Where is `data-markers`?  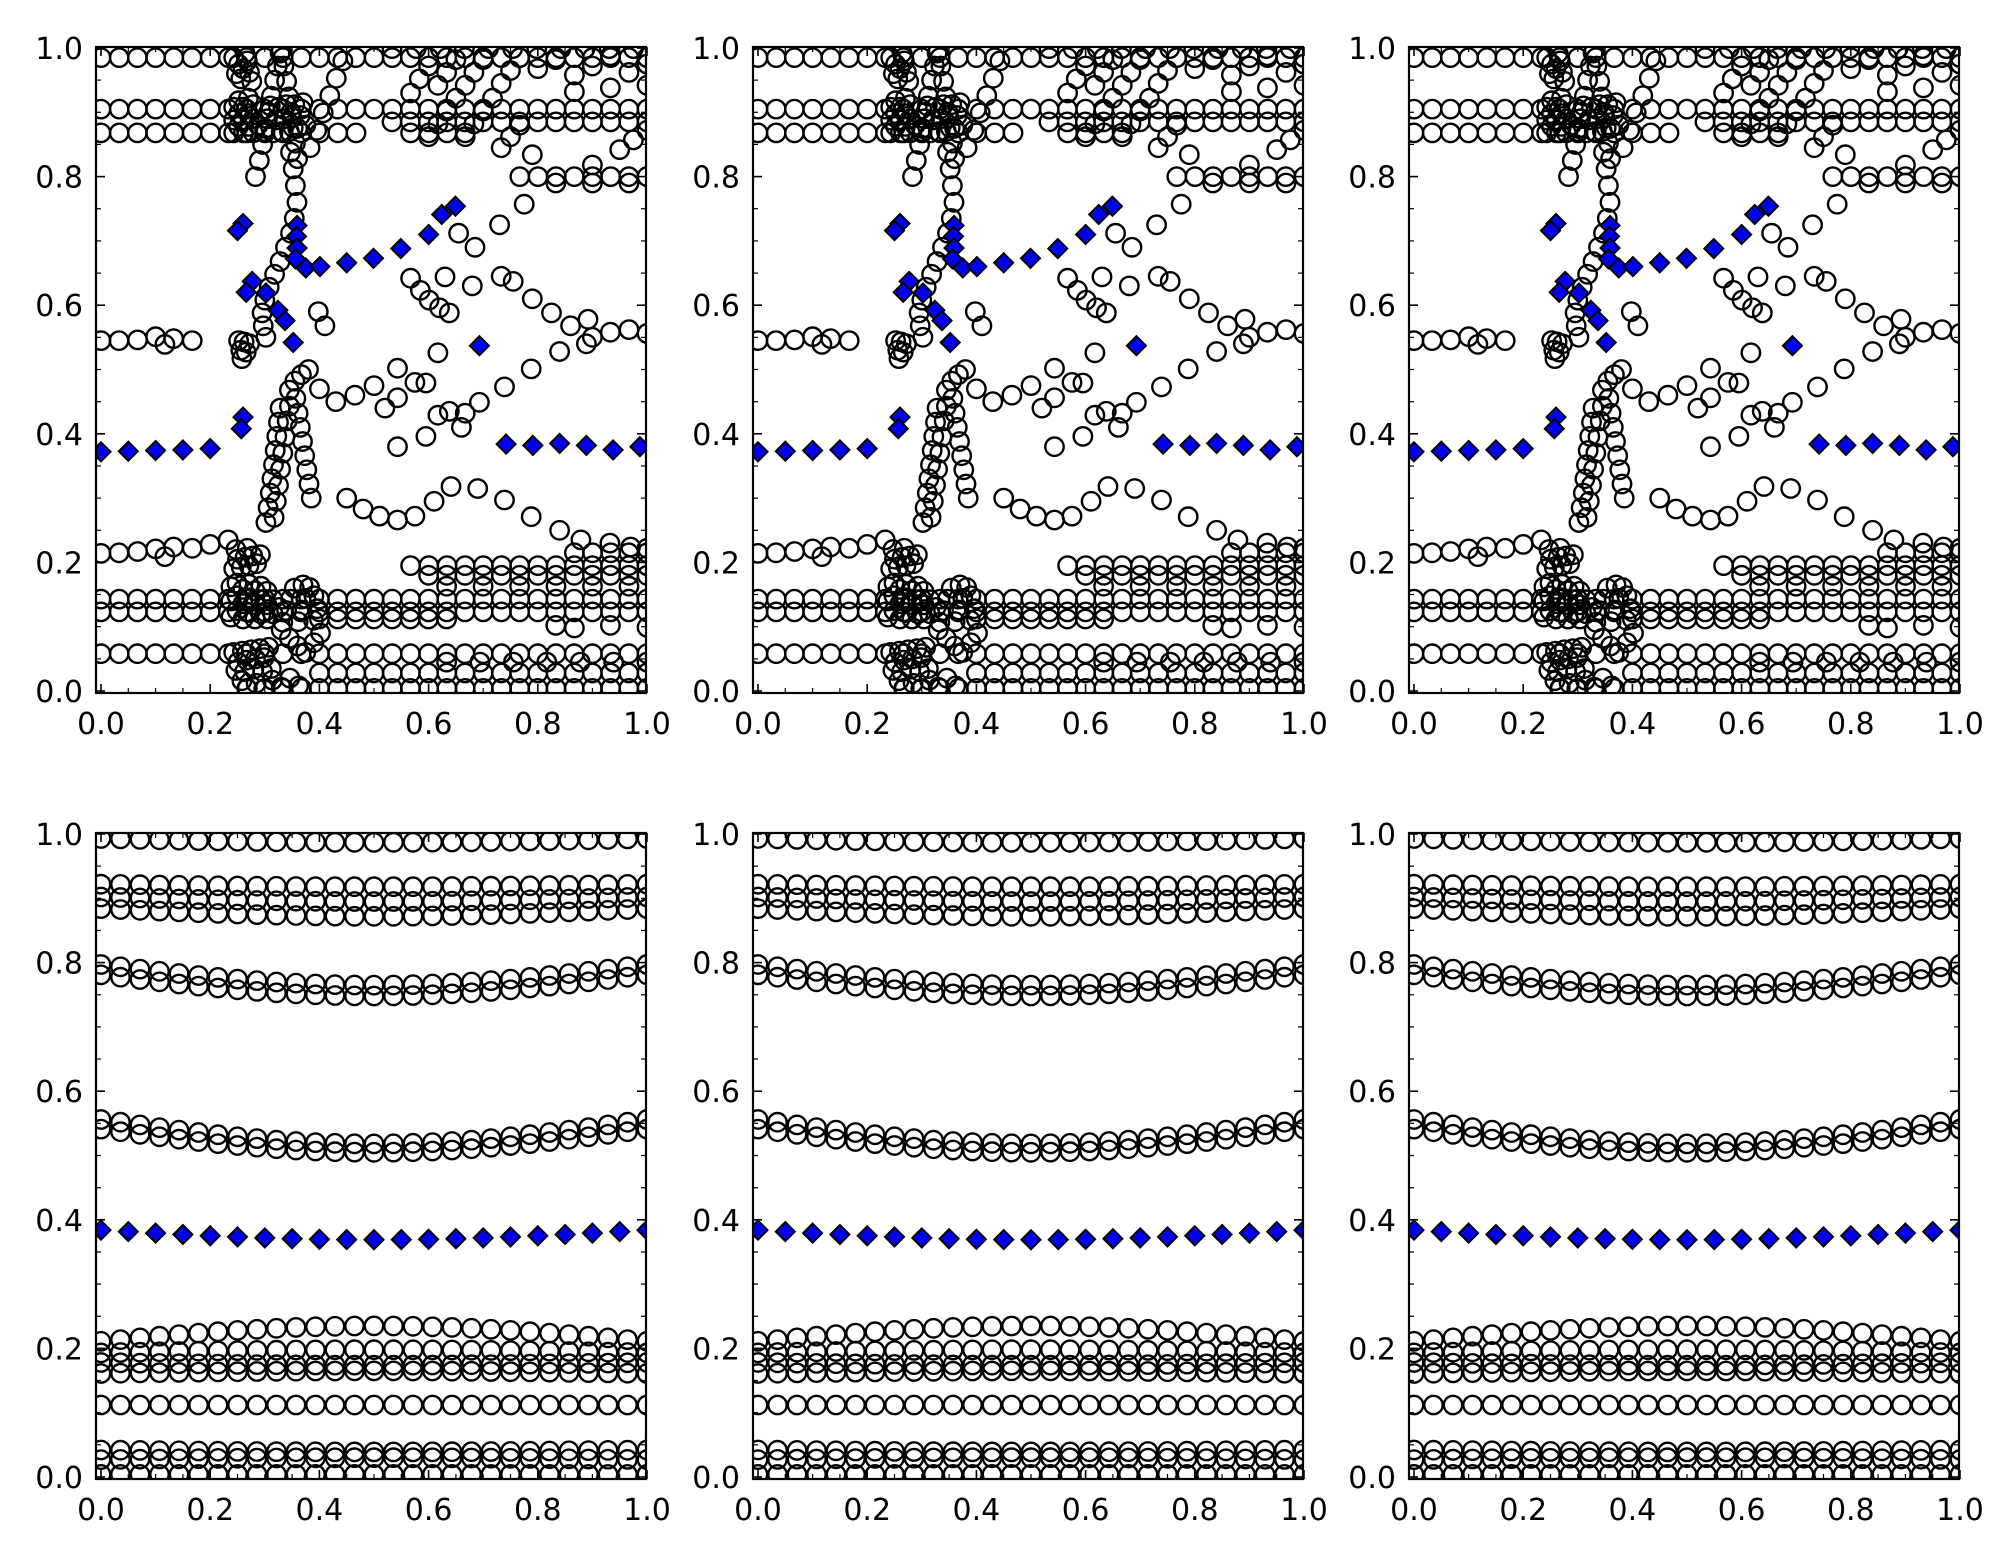 data-markers is located at coordinates (371, 370).